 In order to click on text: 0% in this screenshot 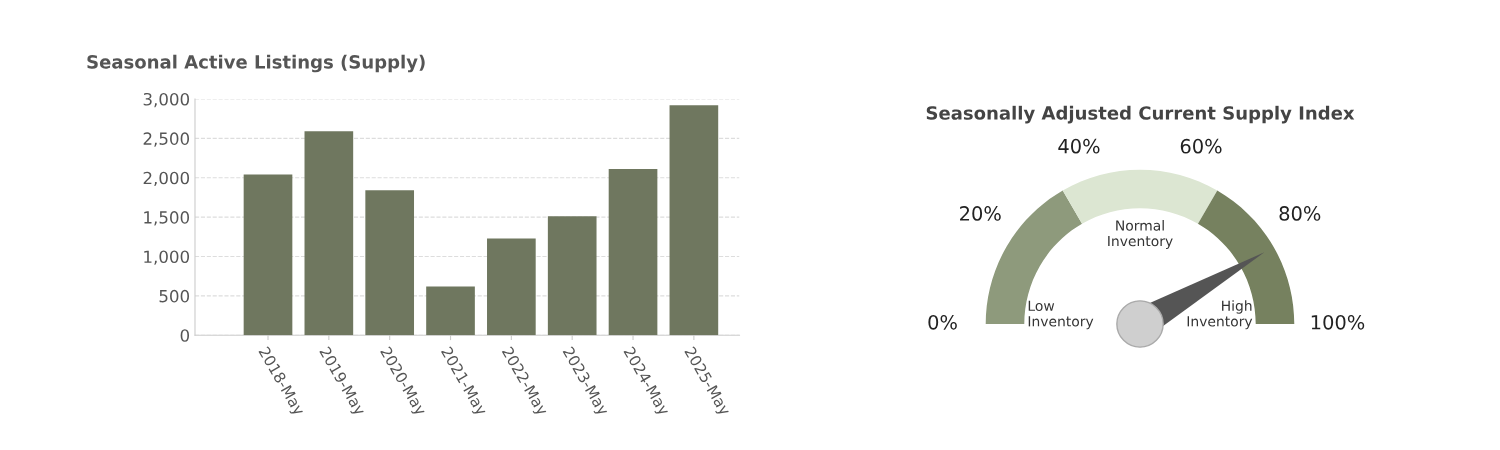, I will do `click(942, 322)`.